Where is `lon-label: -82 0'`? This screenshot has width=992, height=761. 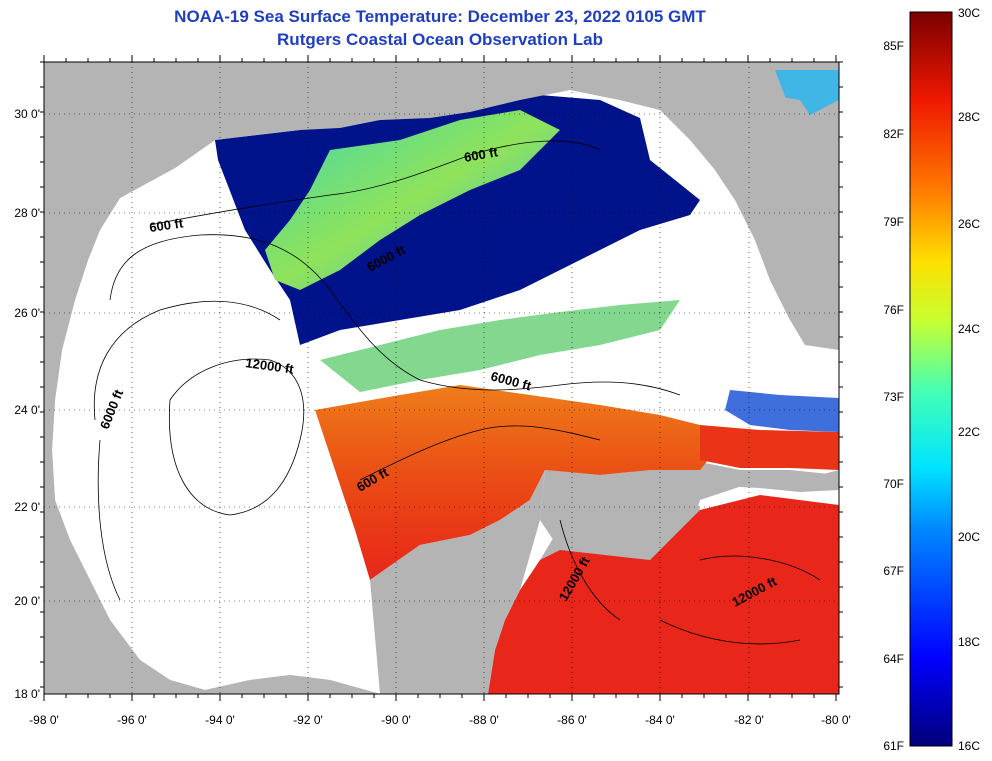 lon-label: -82 0' is located at coordinates (749, 720).